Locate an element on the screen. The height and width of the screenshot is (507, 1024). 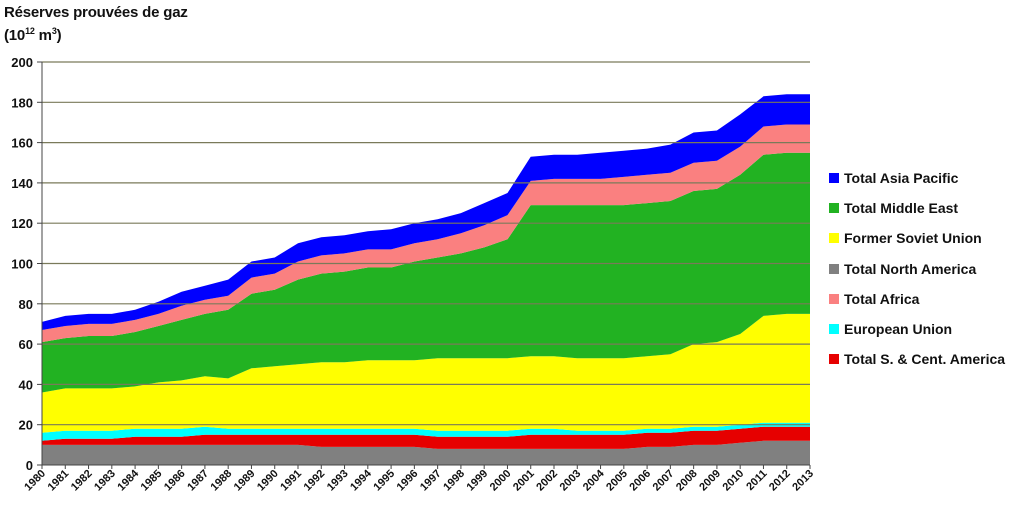
y-tick-label: 40 is located at coordinates (26, 384).